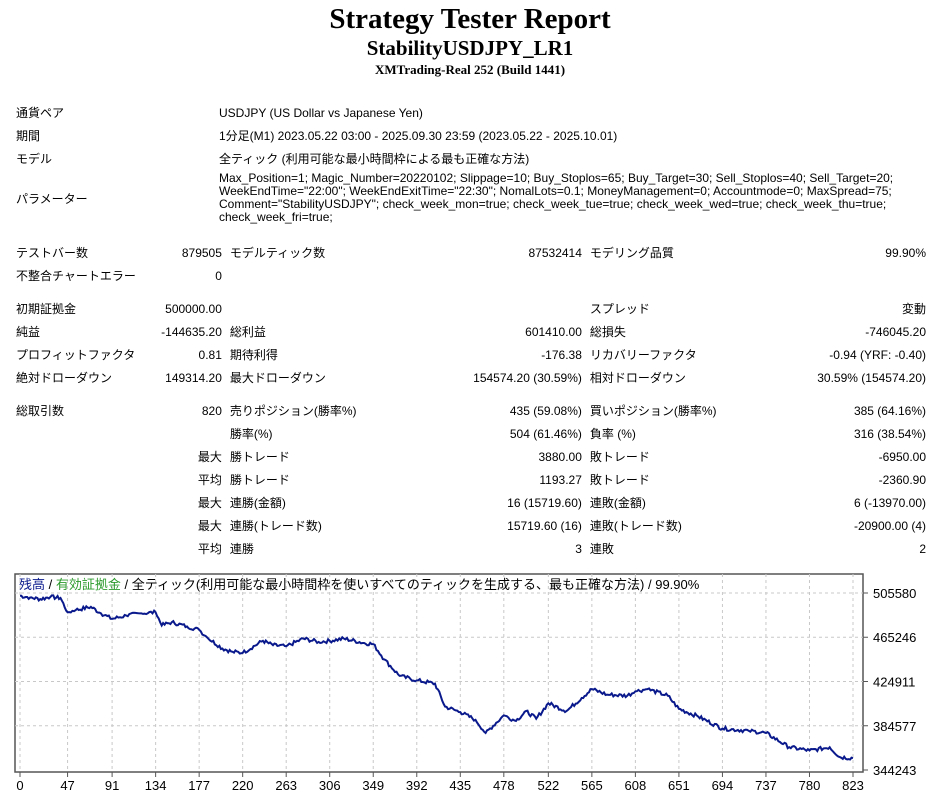 This screenshot has width=940, height=797. What do you see at coordinates (156, 785) in the screenshot?
I see `x-tick-label: 134` at bounding box center [156, 785].